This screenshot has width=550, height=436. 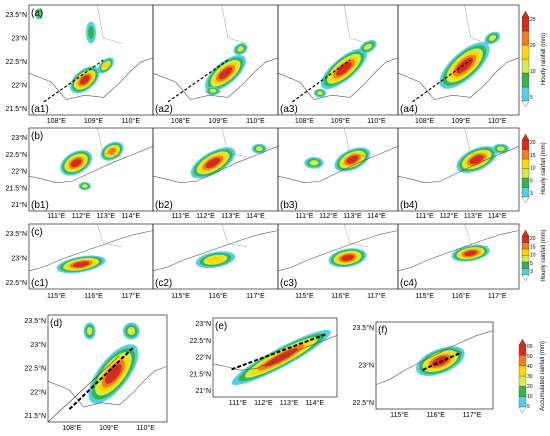 What do you see at coordinates (106, 216) in the screenshot?
I see `lon-tick-label: 113°E` at bounding box center [106, 216].